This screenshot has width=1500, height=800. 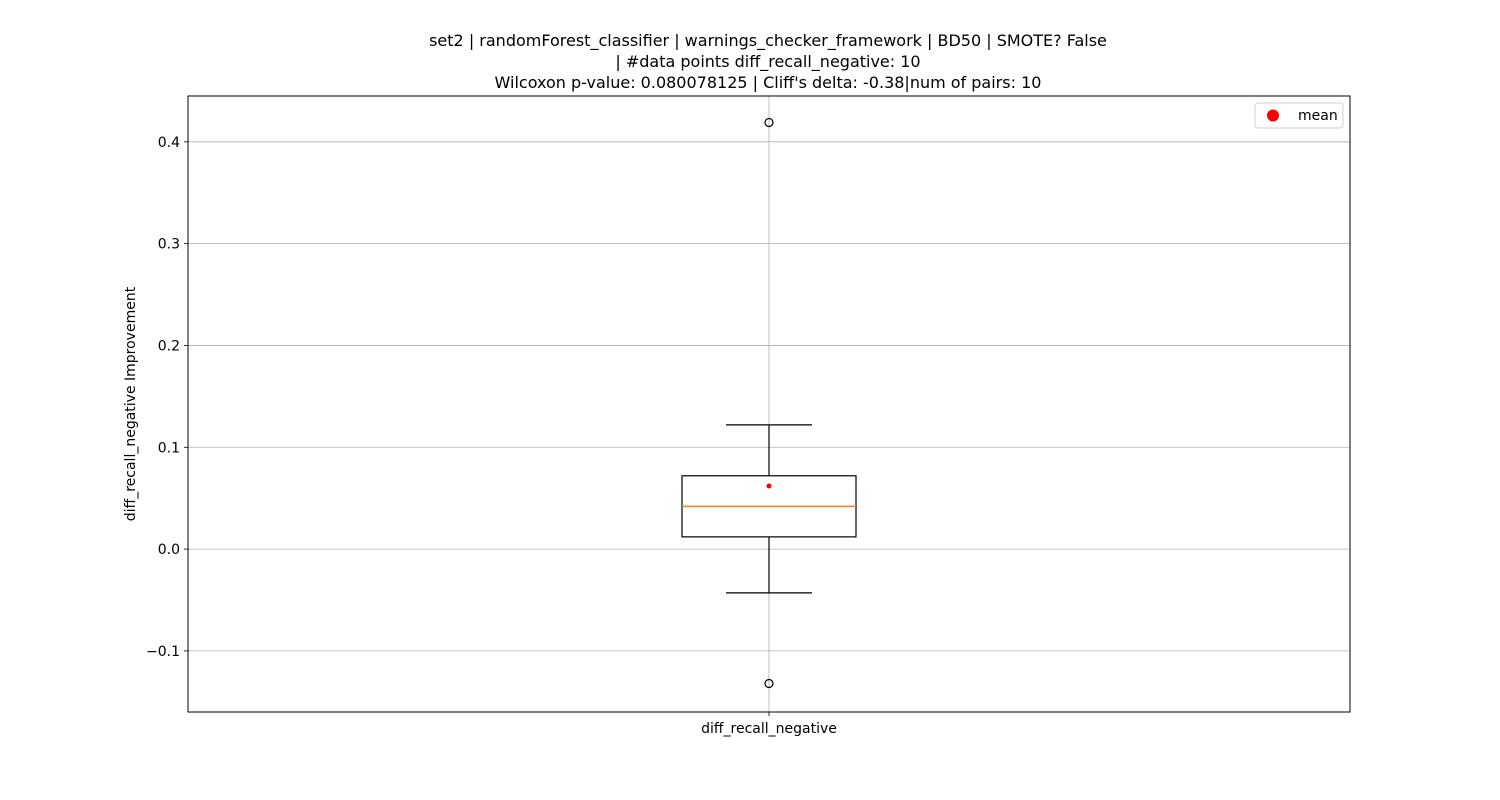 I want to click on y-tick-label: 0.3, so click(x=169, y=245).